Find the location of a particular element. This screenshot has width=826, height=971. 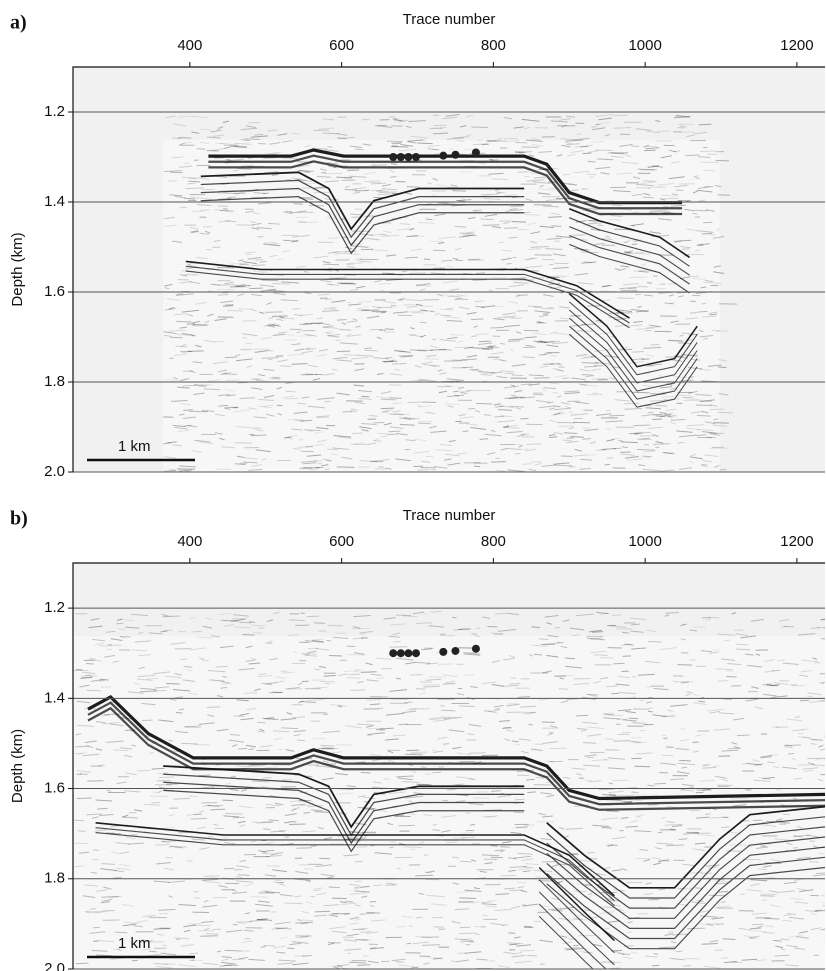

y-tick-label: 2.0 is located at coordinates (54, 965).